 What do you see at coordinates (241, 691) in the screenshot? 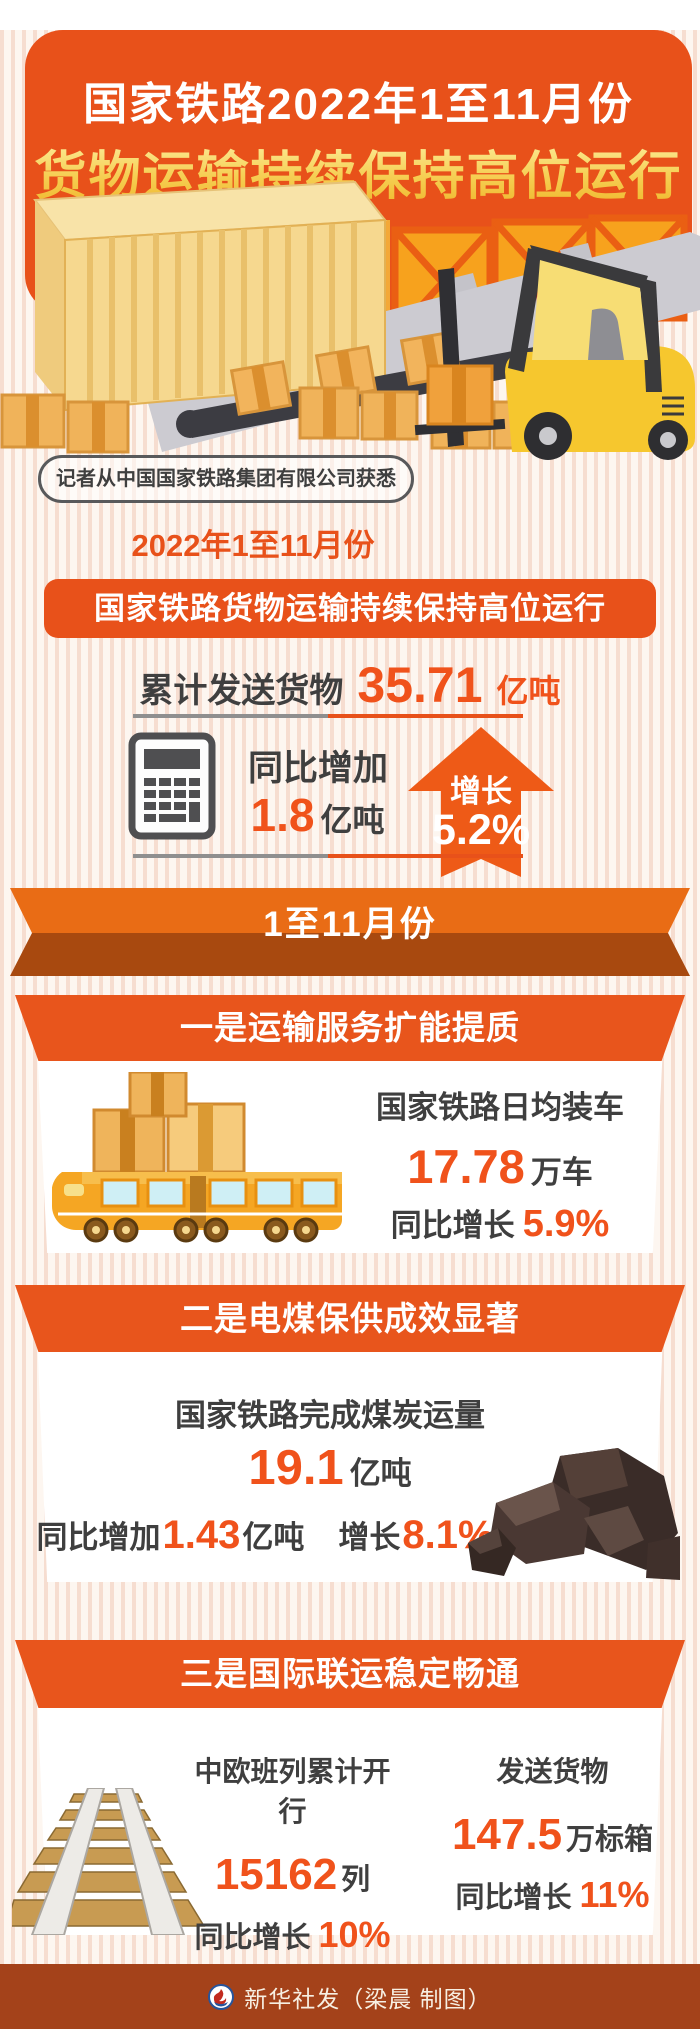
I see `total-freight-label: 累计发送货物` at bounding box center [241, 691].